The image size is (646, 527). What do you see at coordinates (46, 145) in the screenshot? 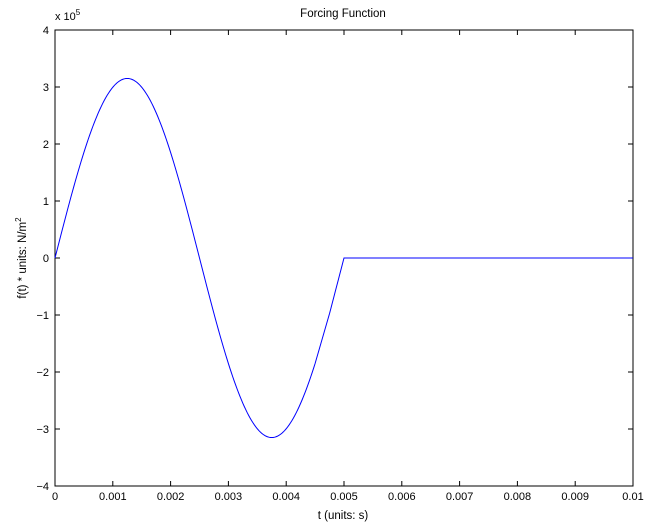
I see `y-tick-label: 2` at bounding box center [46, 145].